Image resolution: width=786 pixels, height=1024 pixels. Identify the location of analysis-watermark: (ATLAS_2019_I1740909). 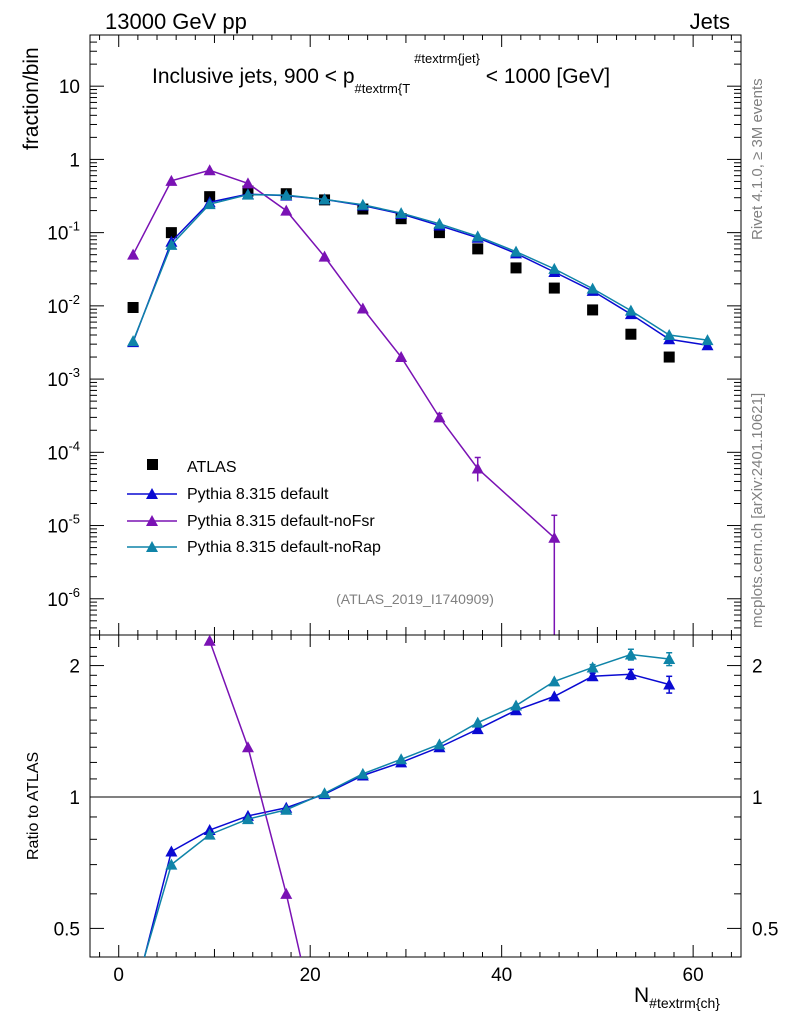
(415, 599).